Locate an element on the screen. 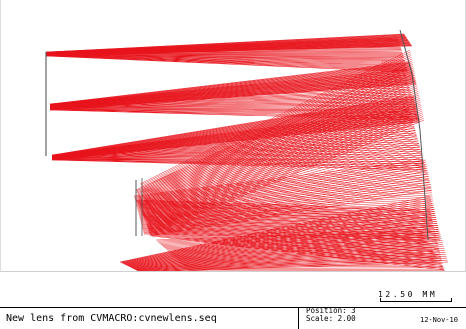  scale-bar is located at coordinates (416, 301).